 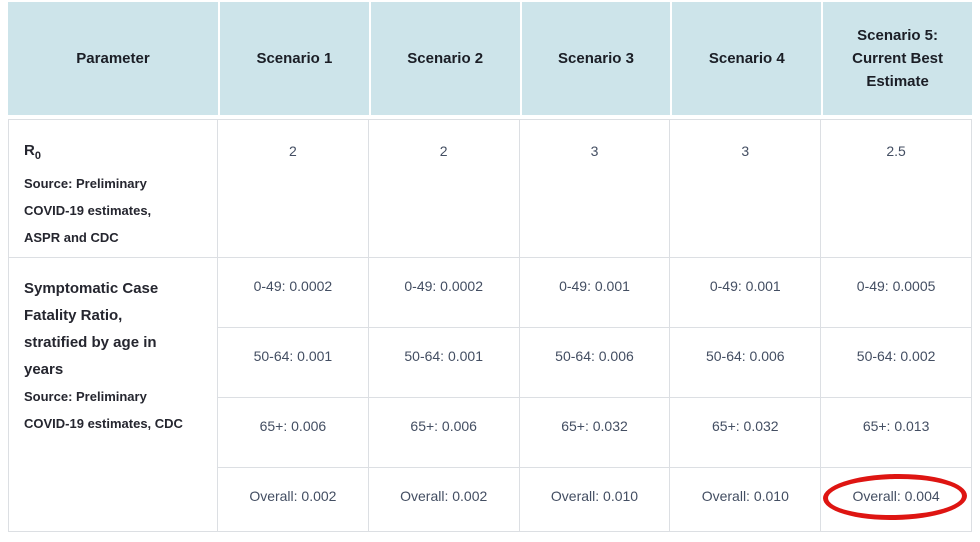 I want to click on cfr-50-64-scenario1-value: 50-64: 0.001, so click(x=293, y=363).